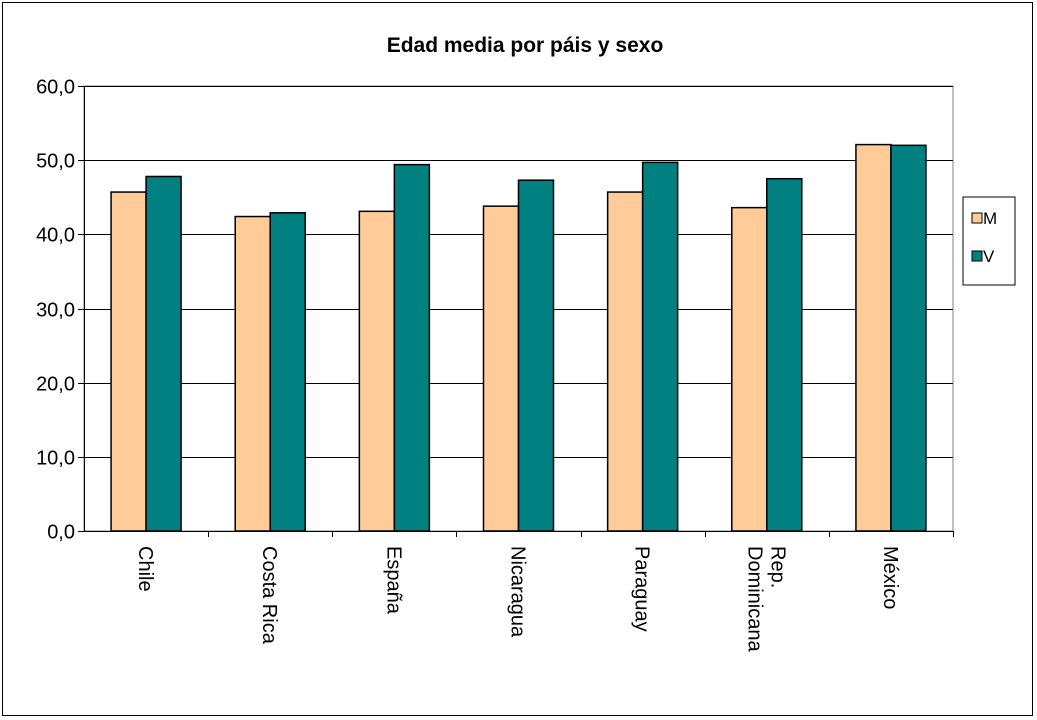 The width and height of the screenshot is (1037, 720). What do you see at coordinates (777, 567) in the screenshot?
I see `x-category-label: Rep.` at bounding box center [777, 567].